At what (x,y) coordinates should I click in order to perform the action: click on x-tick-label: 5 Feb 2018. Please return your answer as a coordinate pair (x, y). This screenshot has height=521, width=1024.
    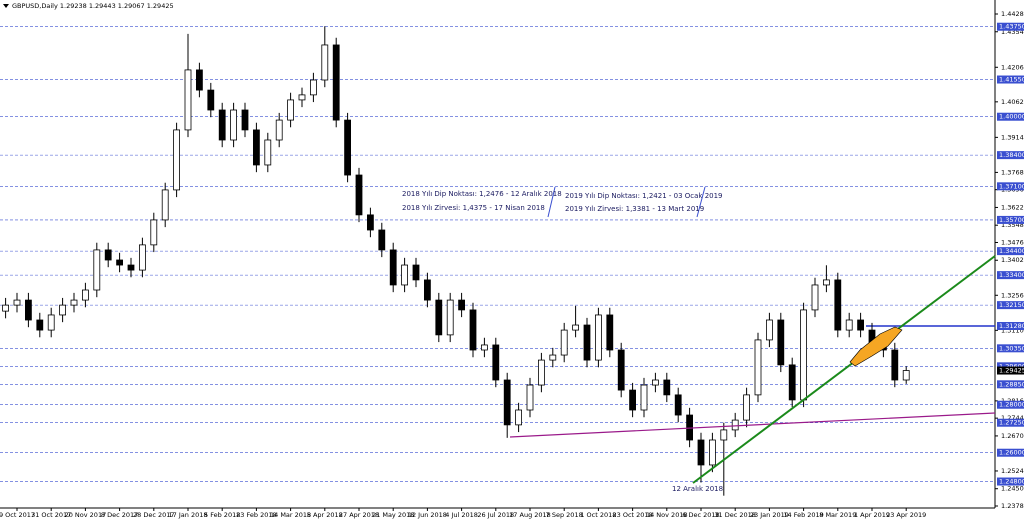
    Looking at the image, I should click on (222, 515).